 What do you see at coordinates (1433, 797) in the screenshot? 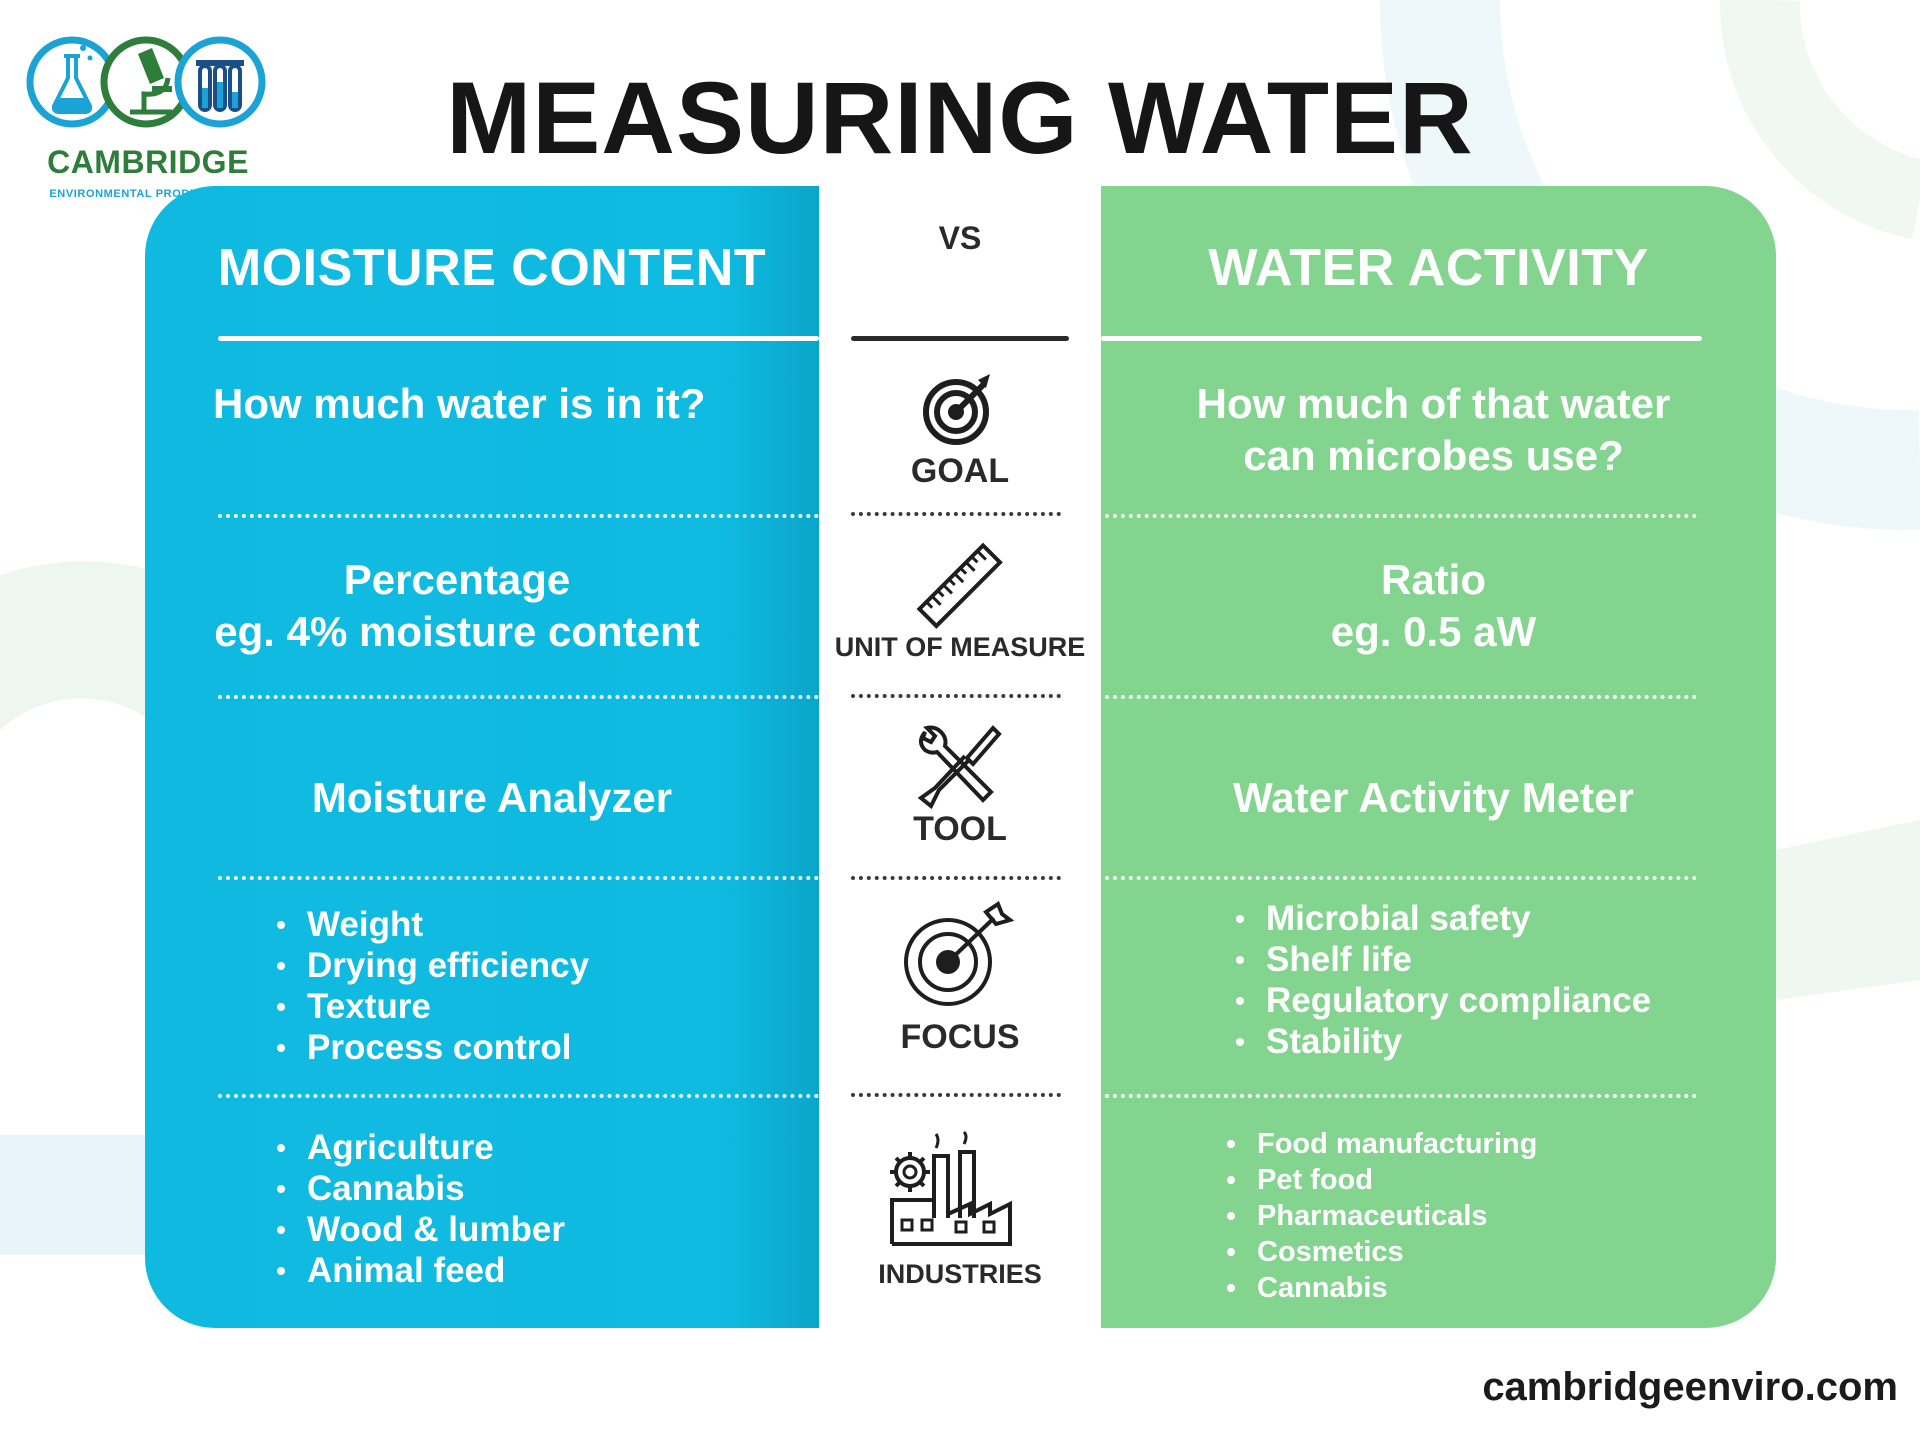
I see `water-activity-tool-text: Water Activity Meter` at bounding box center [1433, 797].